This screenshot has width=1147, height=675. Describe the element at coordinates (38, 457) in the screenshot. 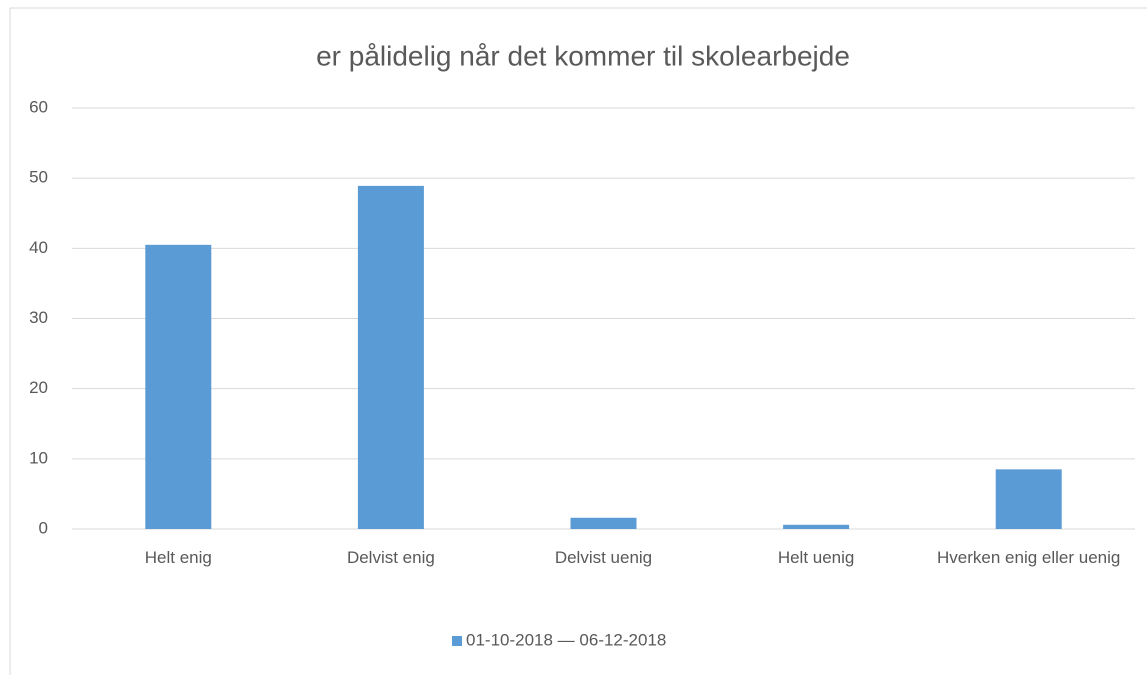

I see `y-tick-label: 10` at that location.